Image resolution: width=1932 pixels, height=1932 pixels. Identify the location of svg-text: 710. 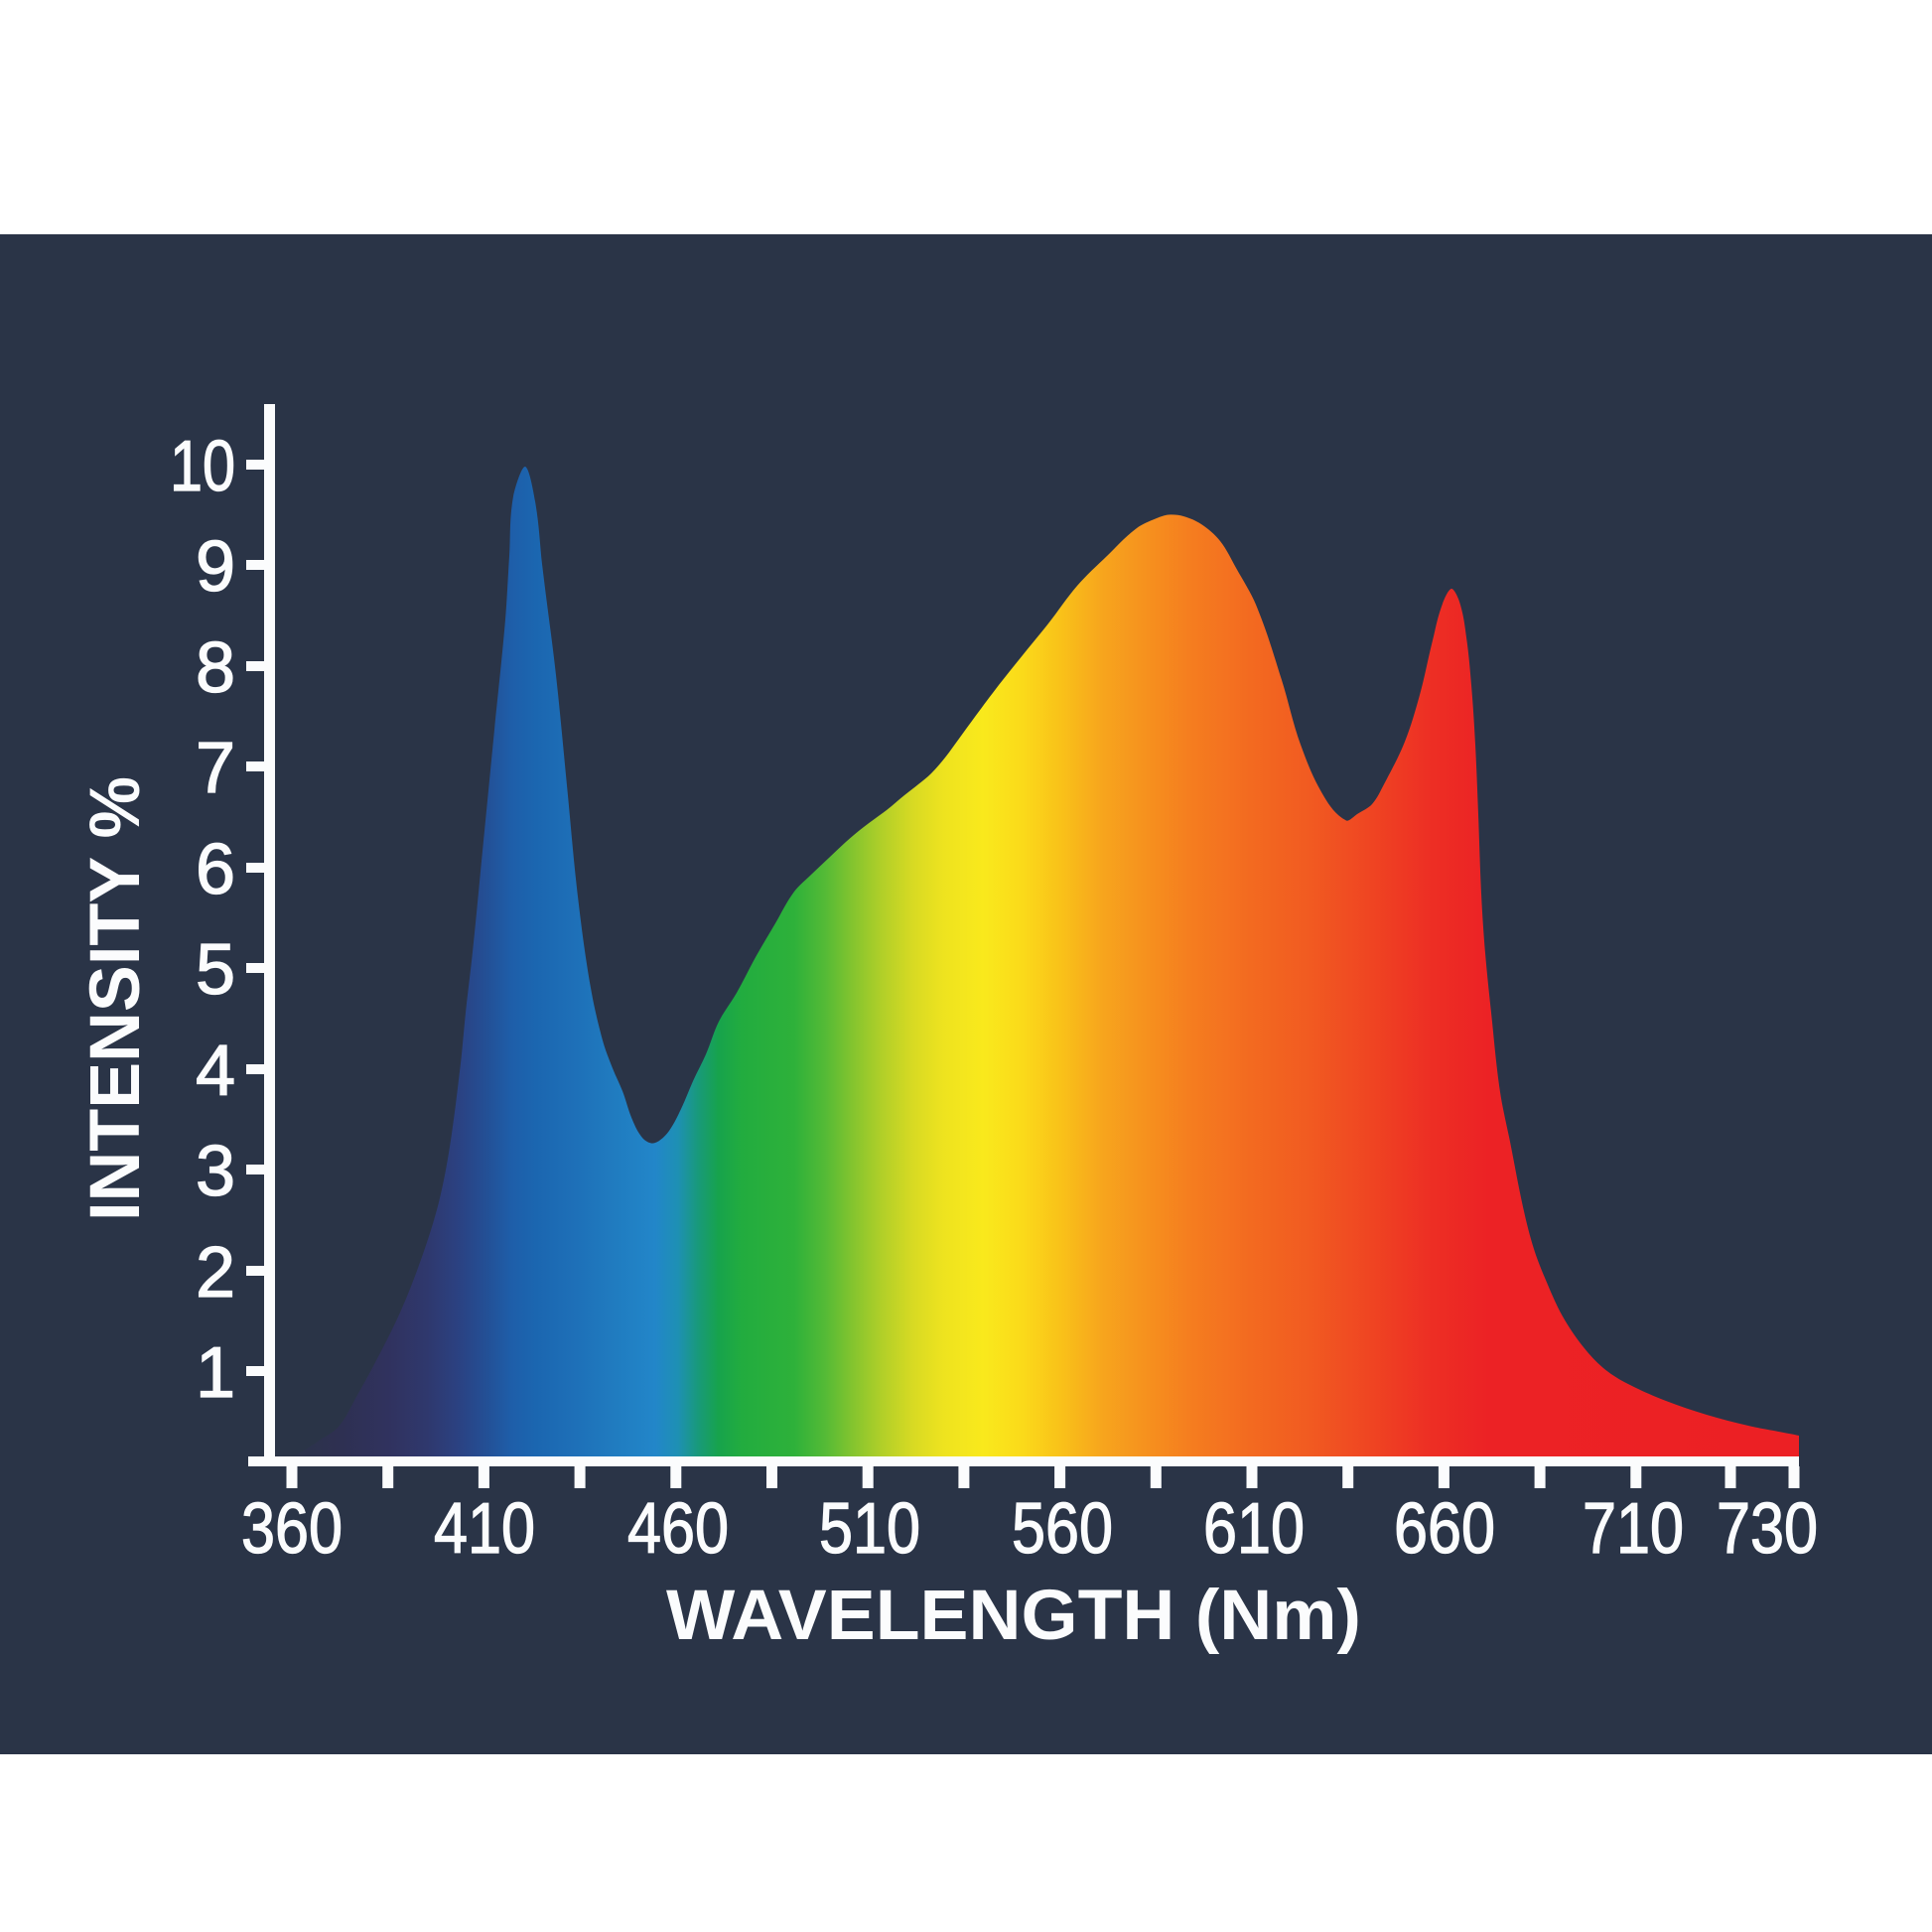
(1634, 1529).